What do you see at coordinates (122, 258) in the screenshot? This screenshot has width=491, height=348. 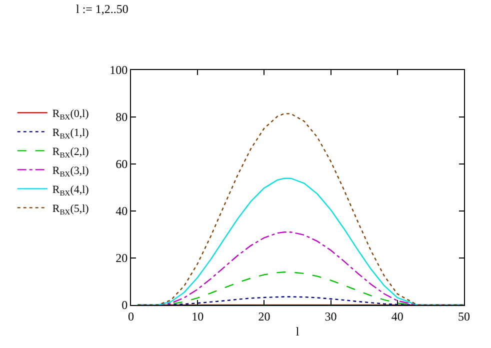 I see `y-tick-label: 20` at bounding box center [122, 258].